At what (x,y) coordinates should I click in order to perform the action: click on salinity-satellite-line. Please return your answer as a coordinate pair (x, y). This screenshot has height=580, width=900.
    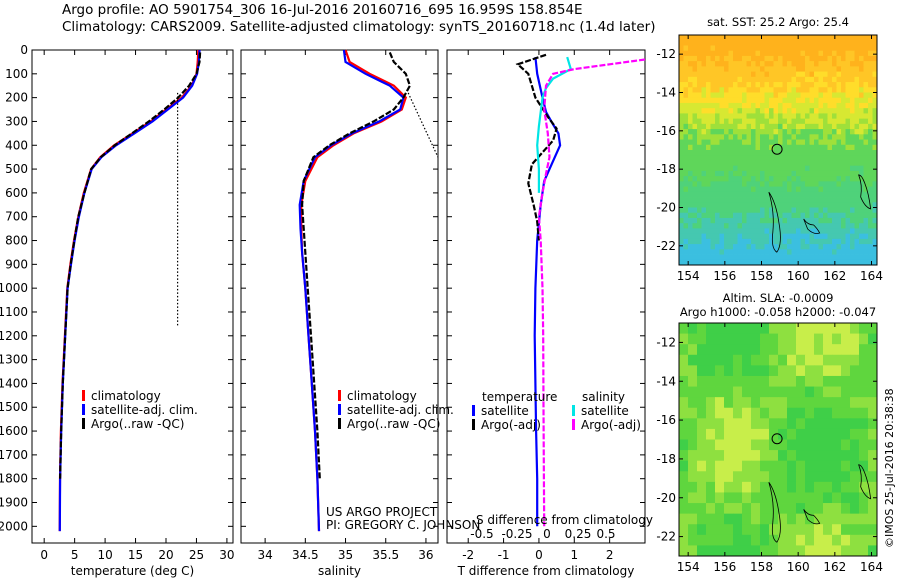
    Looking at the image, I should click on (554, 124).